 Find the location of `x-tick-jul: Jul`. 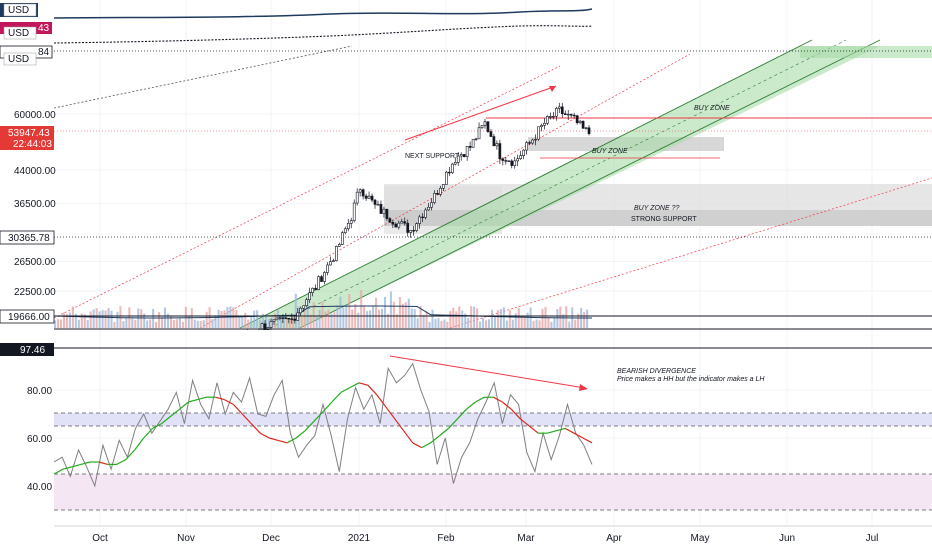

x-tick-jul: Jul is located at coordinates (872, 538).